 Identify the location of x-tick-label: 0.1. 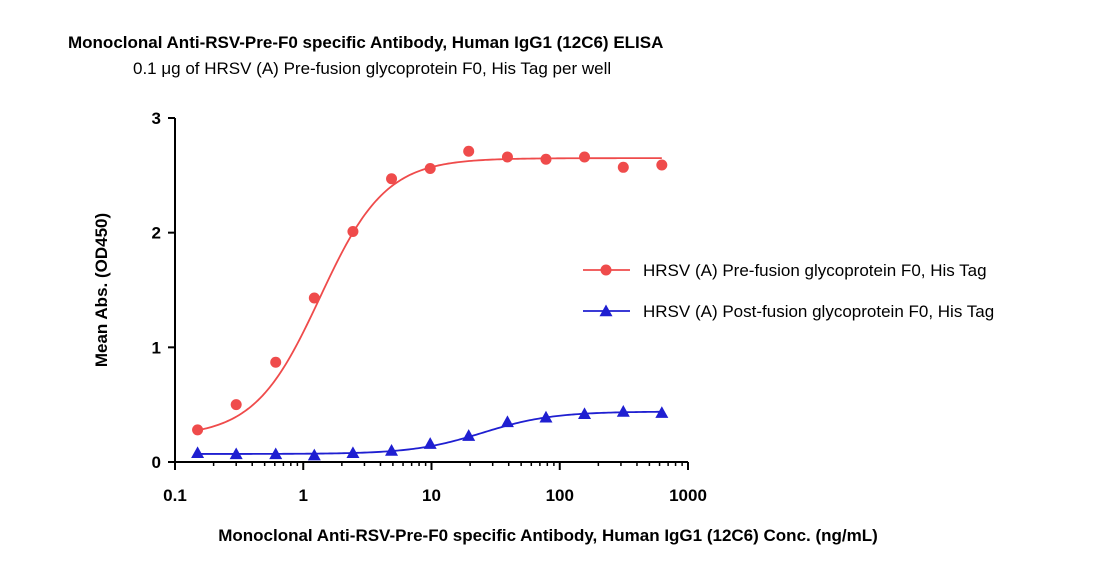
(175, 495).